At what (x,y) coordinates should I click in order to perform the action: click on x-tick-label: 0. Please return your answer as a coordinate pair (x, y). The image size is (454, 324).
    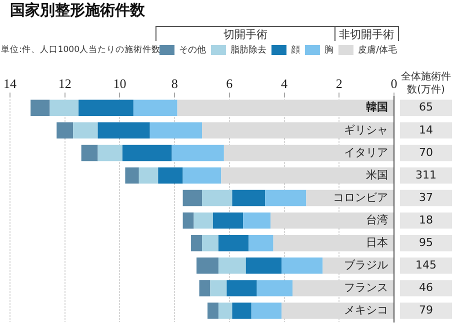
    Looking at the image, I should click on (394, 84).